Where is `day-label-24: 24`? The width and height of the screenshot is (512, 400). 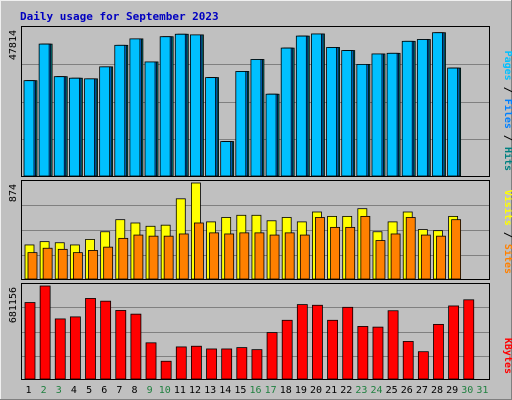 day-label-24: 24 is located at coordinates (377, 390).